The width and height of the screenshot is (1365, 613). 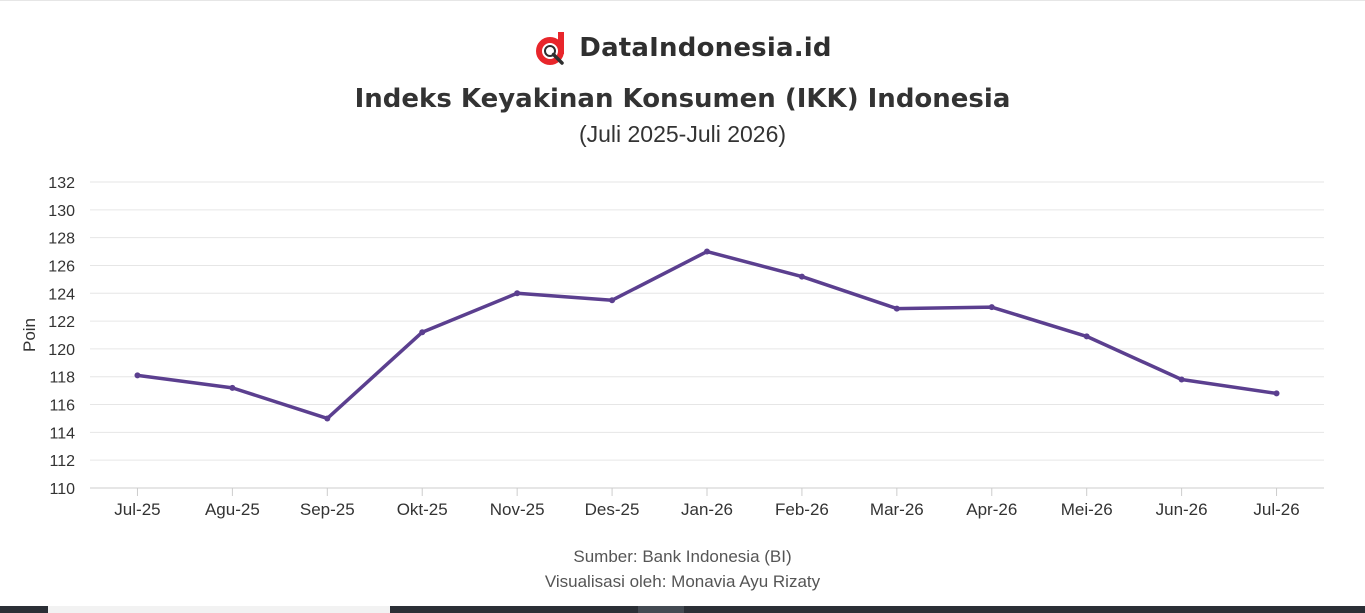 What do you see at coordinates (682, 0) in the screenshot?
I see `top-border` at bounding box center [682, 0].